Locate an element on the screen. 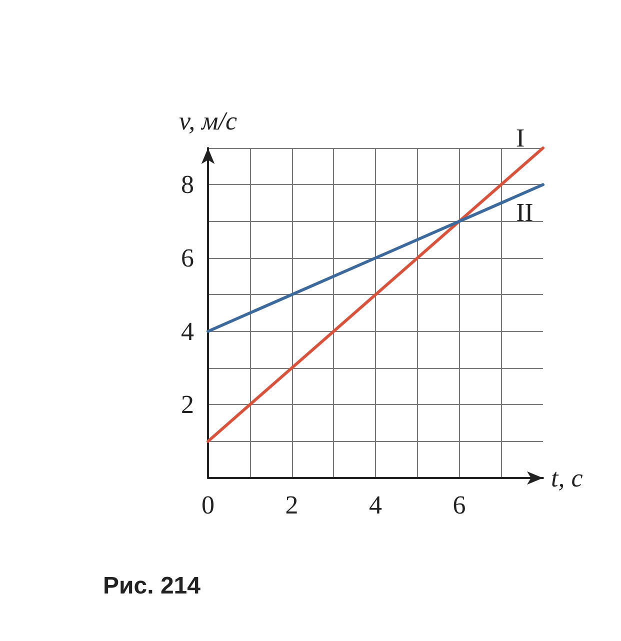  x-tick-label: 2 is located at coordinates (291, 505).